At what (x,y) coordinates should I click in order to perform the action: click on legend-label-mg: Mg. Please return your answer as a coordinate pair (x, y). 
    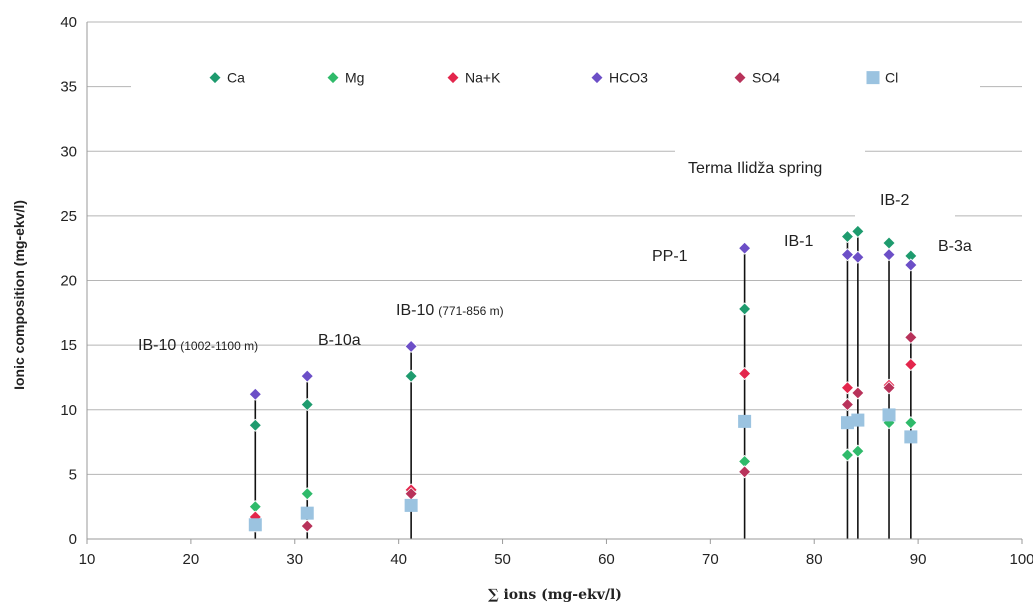
    Looking at the image, I should click on (354, 78).